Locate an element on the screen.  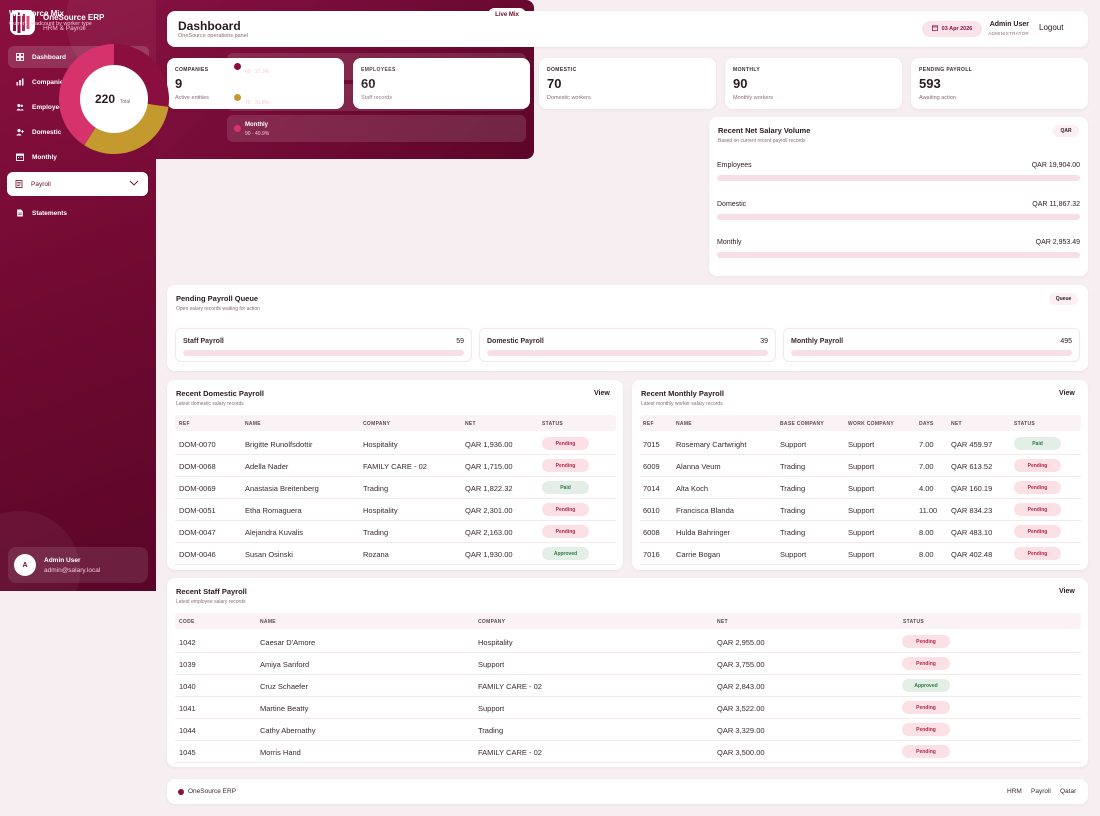
queue-item-domestic: Domestic Payroll 39 is located at coordinates (627, 345).